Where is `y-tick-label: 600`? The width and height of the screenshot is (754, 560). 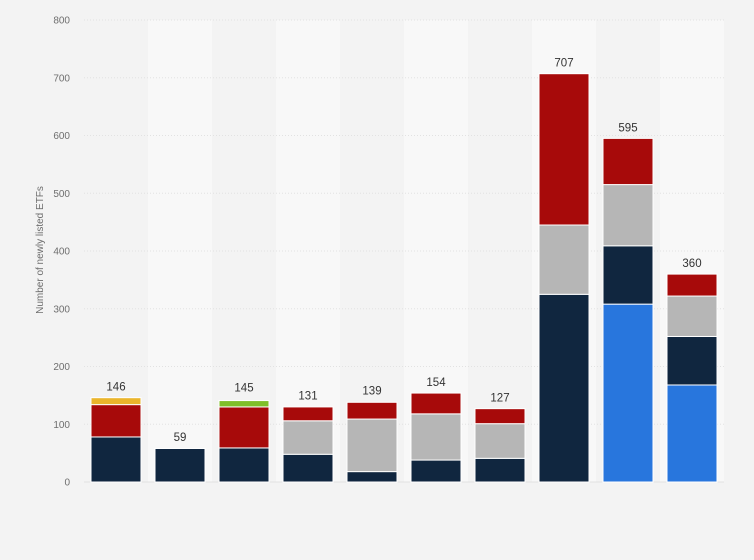 y-tick-label: 600 is located at coordinates (61, 136).